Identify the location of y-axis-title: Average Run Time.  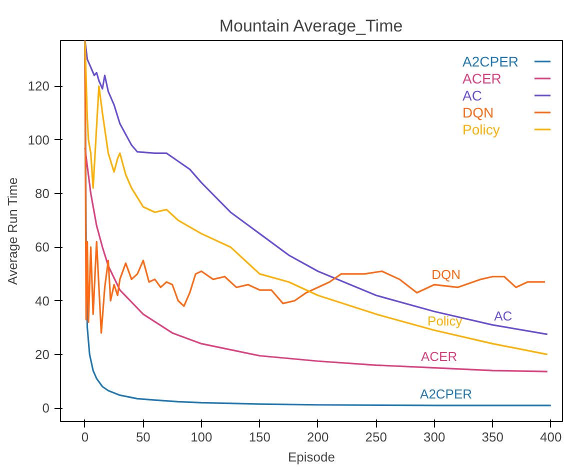
(12, 231).